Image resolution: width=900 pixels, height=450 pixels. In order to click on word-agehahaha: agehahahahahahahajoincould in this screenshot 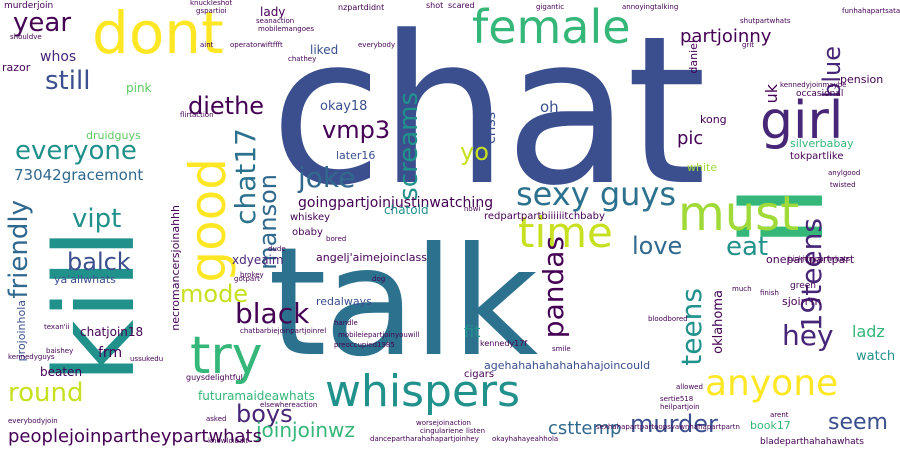, I will do `click(567, 365)`.